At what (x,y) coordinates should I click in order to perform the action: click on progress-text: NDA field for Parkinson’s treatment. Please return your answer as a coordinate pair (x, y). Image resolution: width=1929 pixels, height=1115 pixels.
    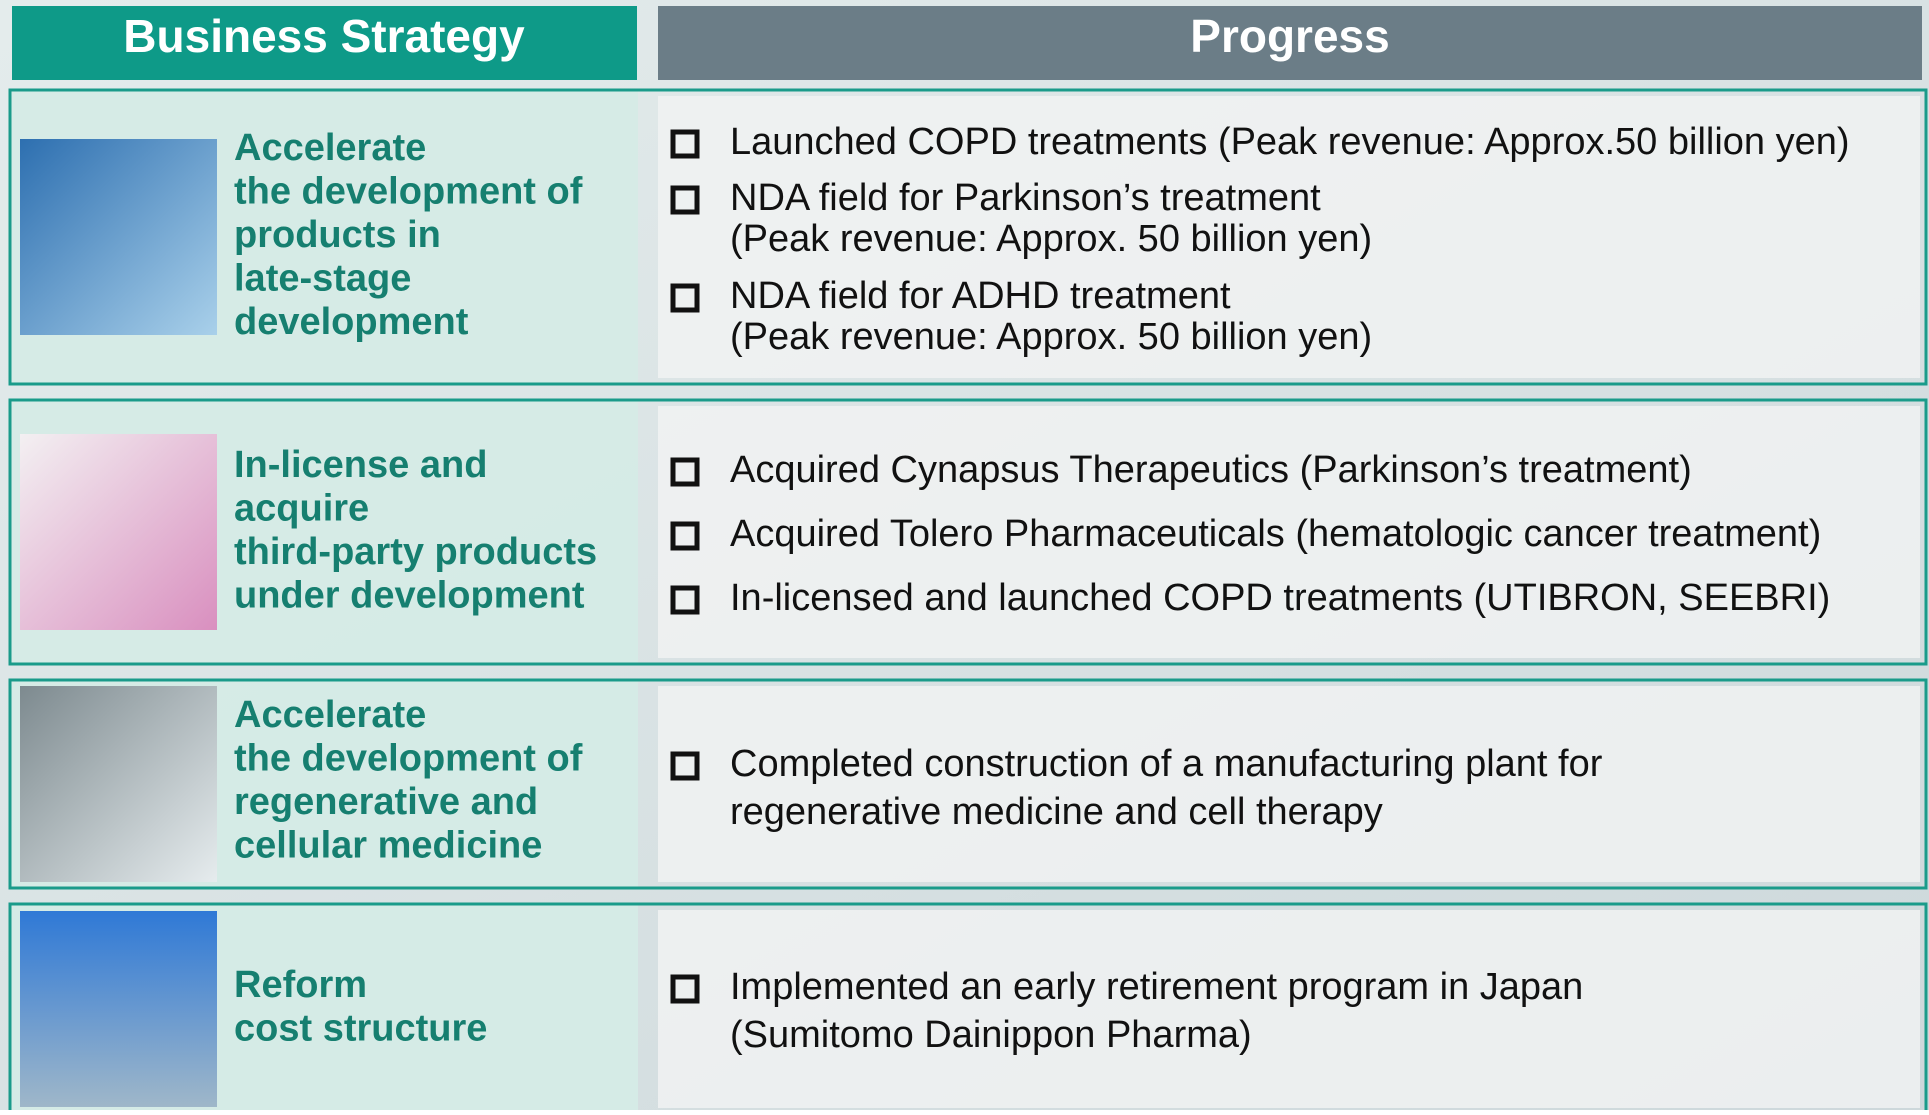
    Looking at the image, I should click on (1025, 198).